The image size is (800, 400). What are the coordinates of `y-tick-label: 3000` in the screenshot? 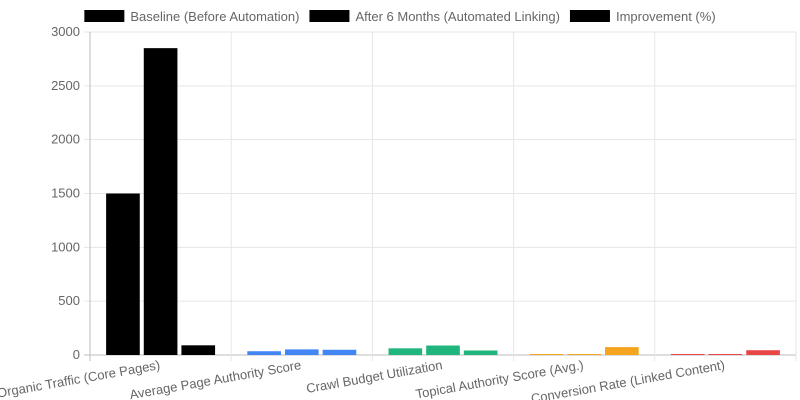 It's located at (65, 31).